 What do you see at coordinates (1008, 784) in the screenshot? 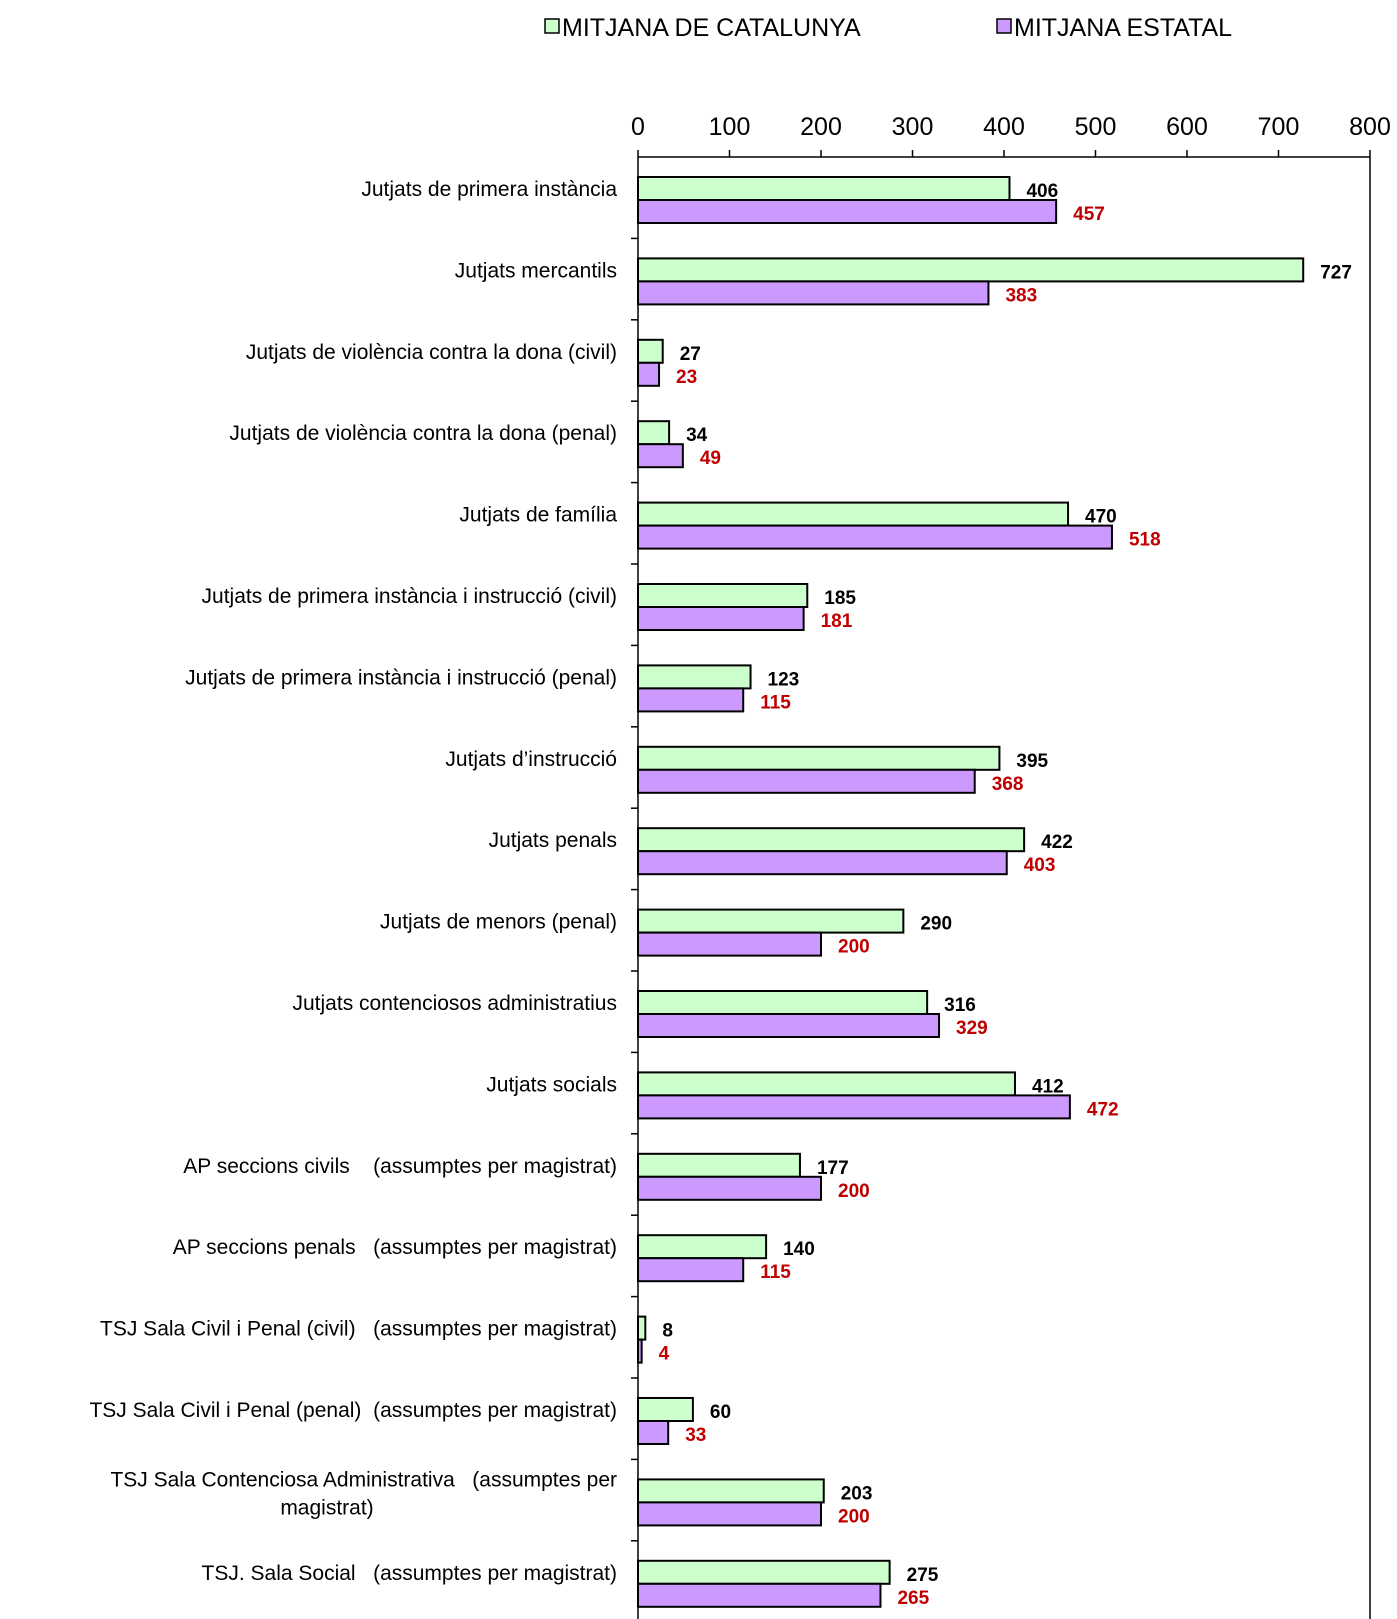
I see `value-label-estatal: 368` at bounding box center [1008, 784].